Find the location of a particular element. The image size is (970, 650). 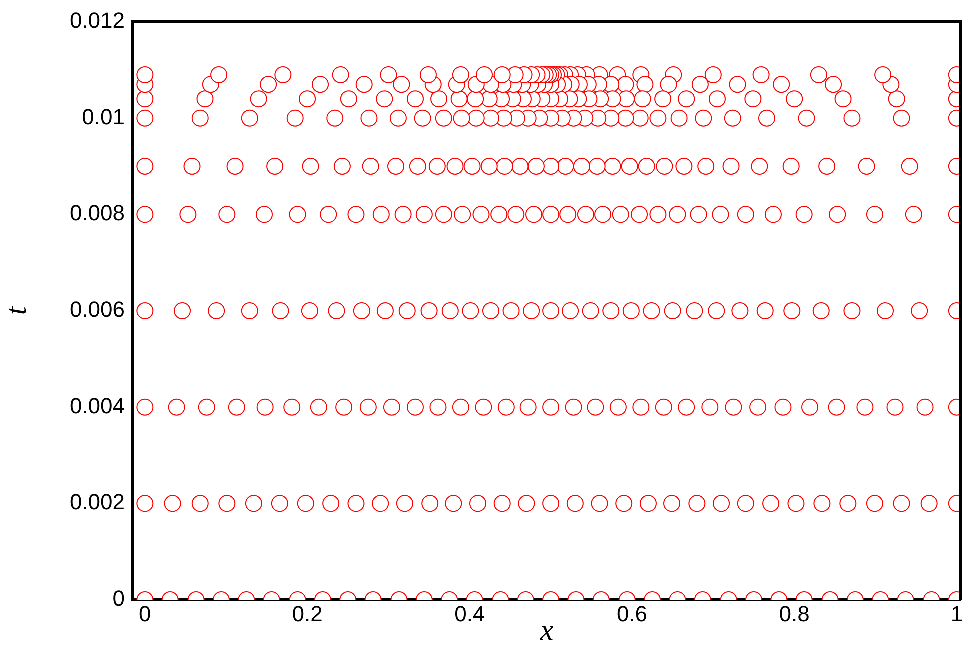

y-tick-label: 0.002 is located at coordinates (97, 502).